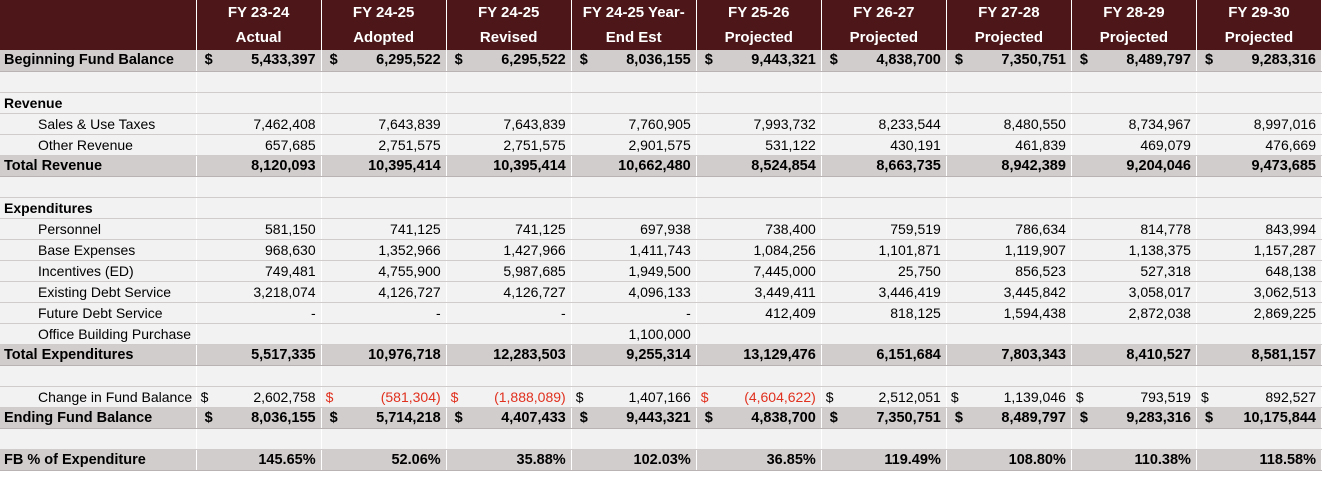  Describe the element at coordinates (1259, 292) in the screenshot. I see `value-cell: 3,062,513` at that location.